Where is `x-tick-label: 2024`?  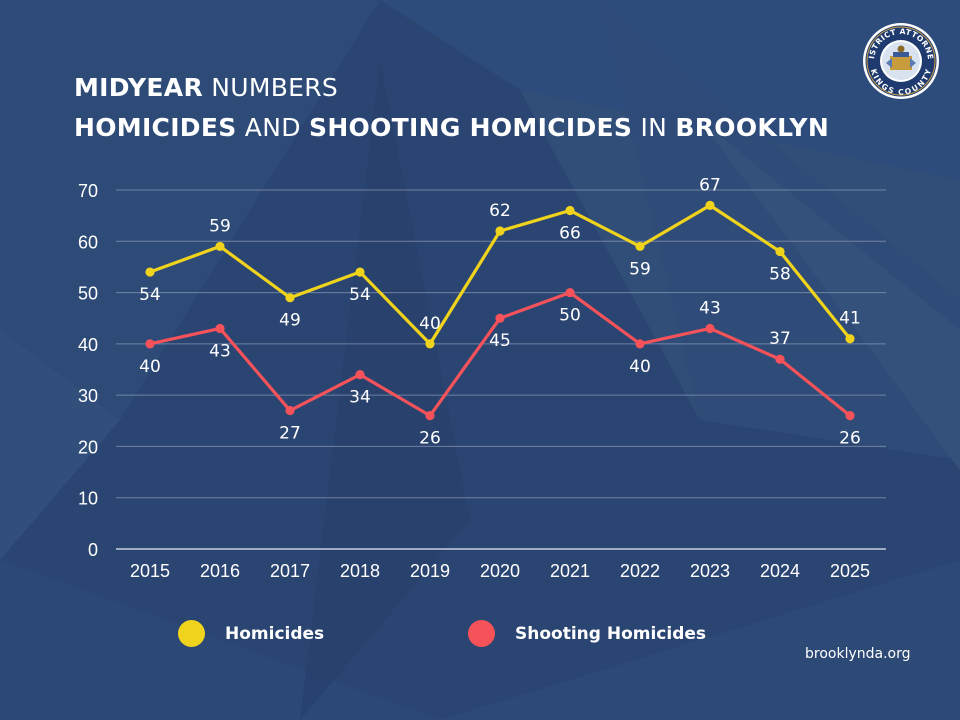
x-tick-label: 2024 is located at coordinates (780, 571).